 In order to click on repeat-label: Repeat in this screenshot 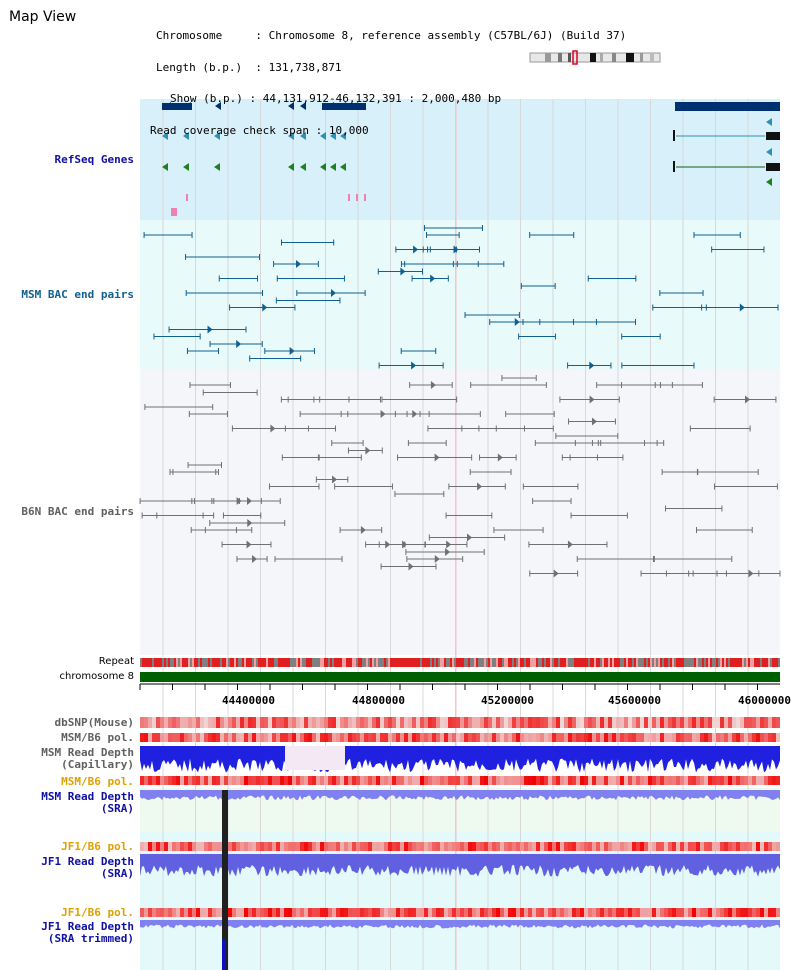, I will do `click(116, 661)`.